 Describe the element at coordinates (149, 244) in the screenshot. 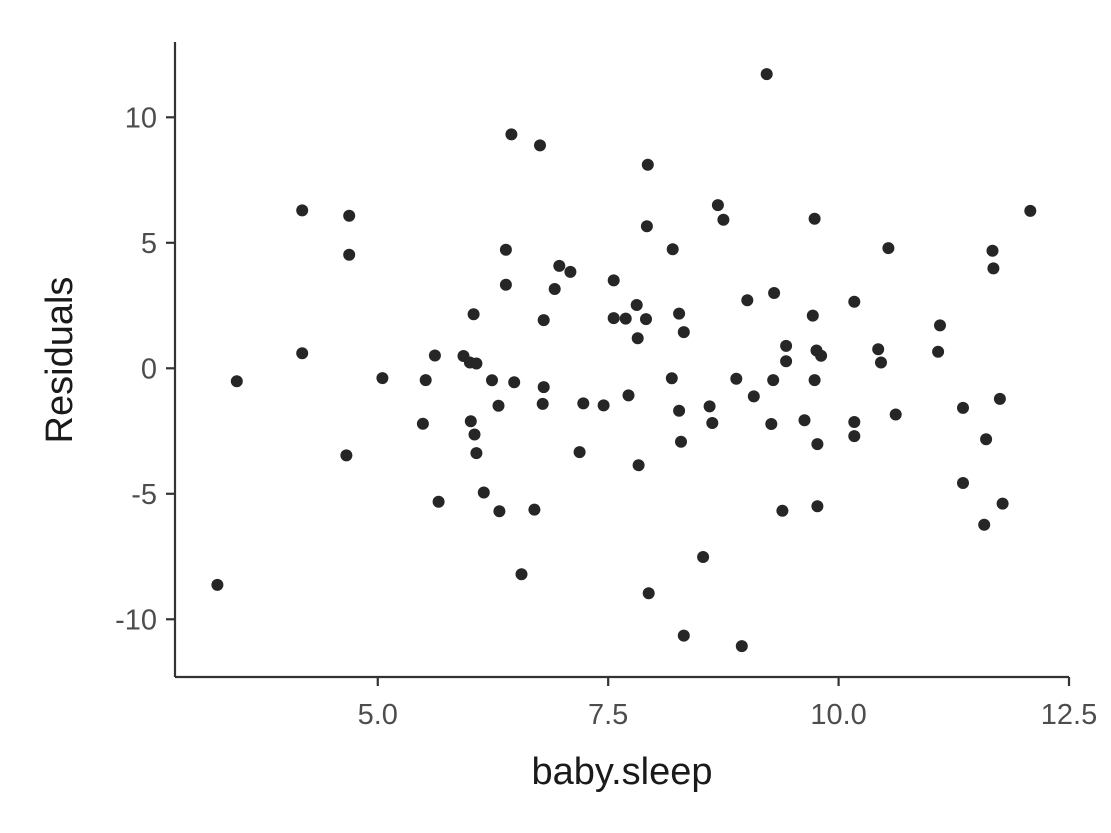

I see `y-tick-label-3: 5` at that location.